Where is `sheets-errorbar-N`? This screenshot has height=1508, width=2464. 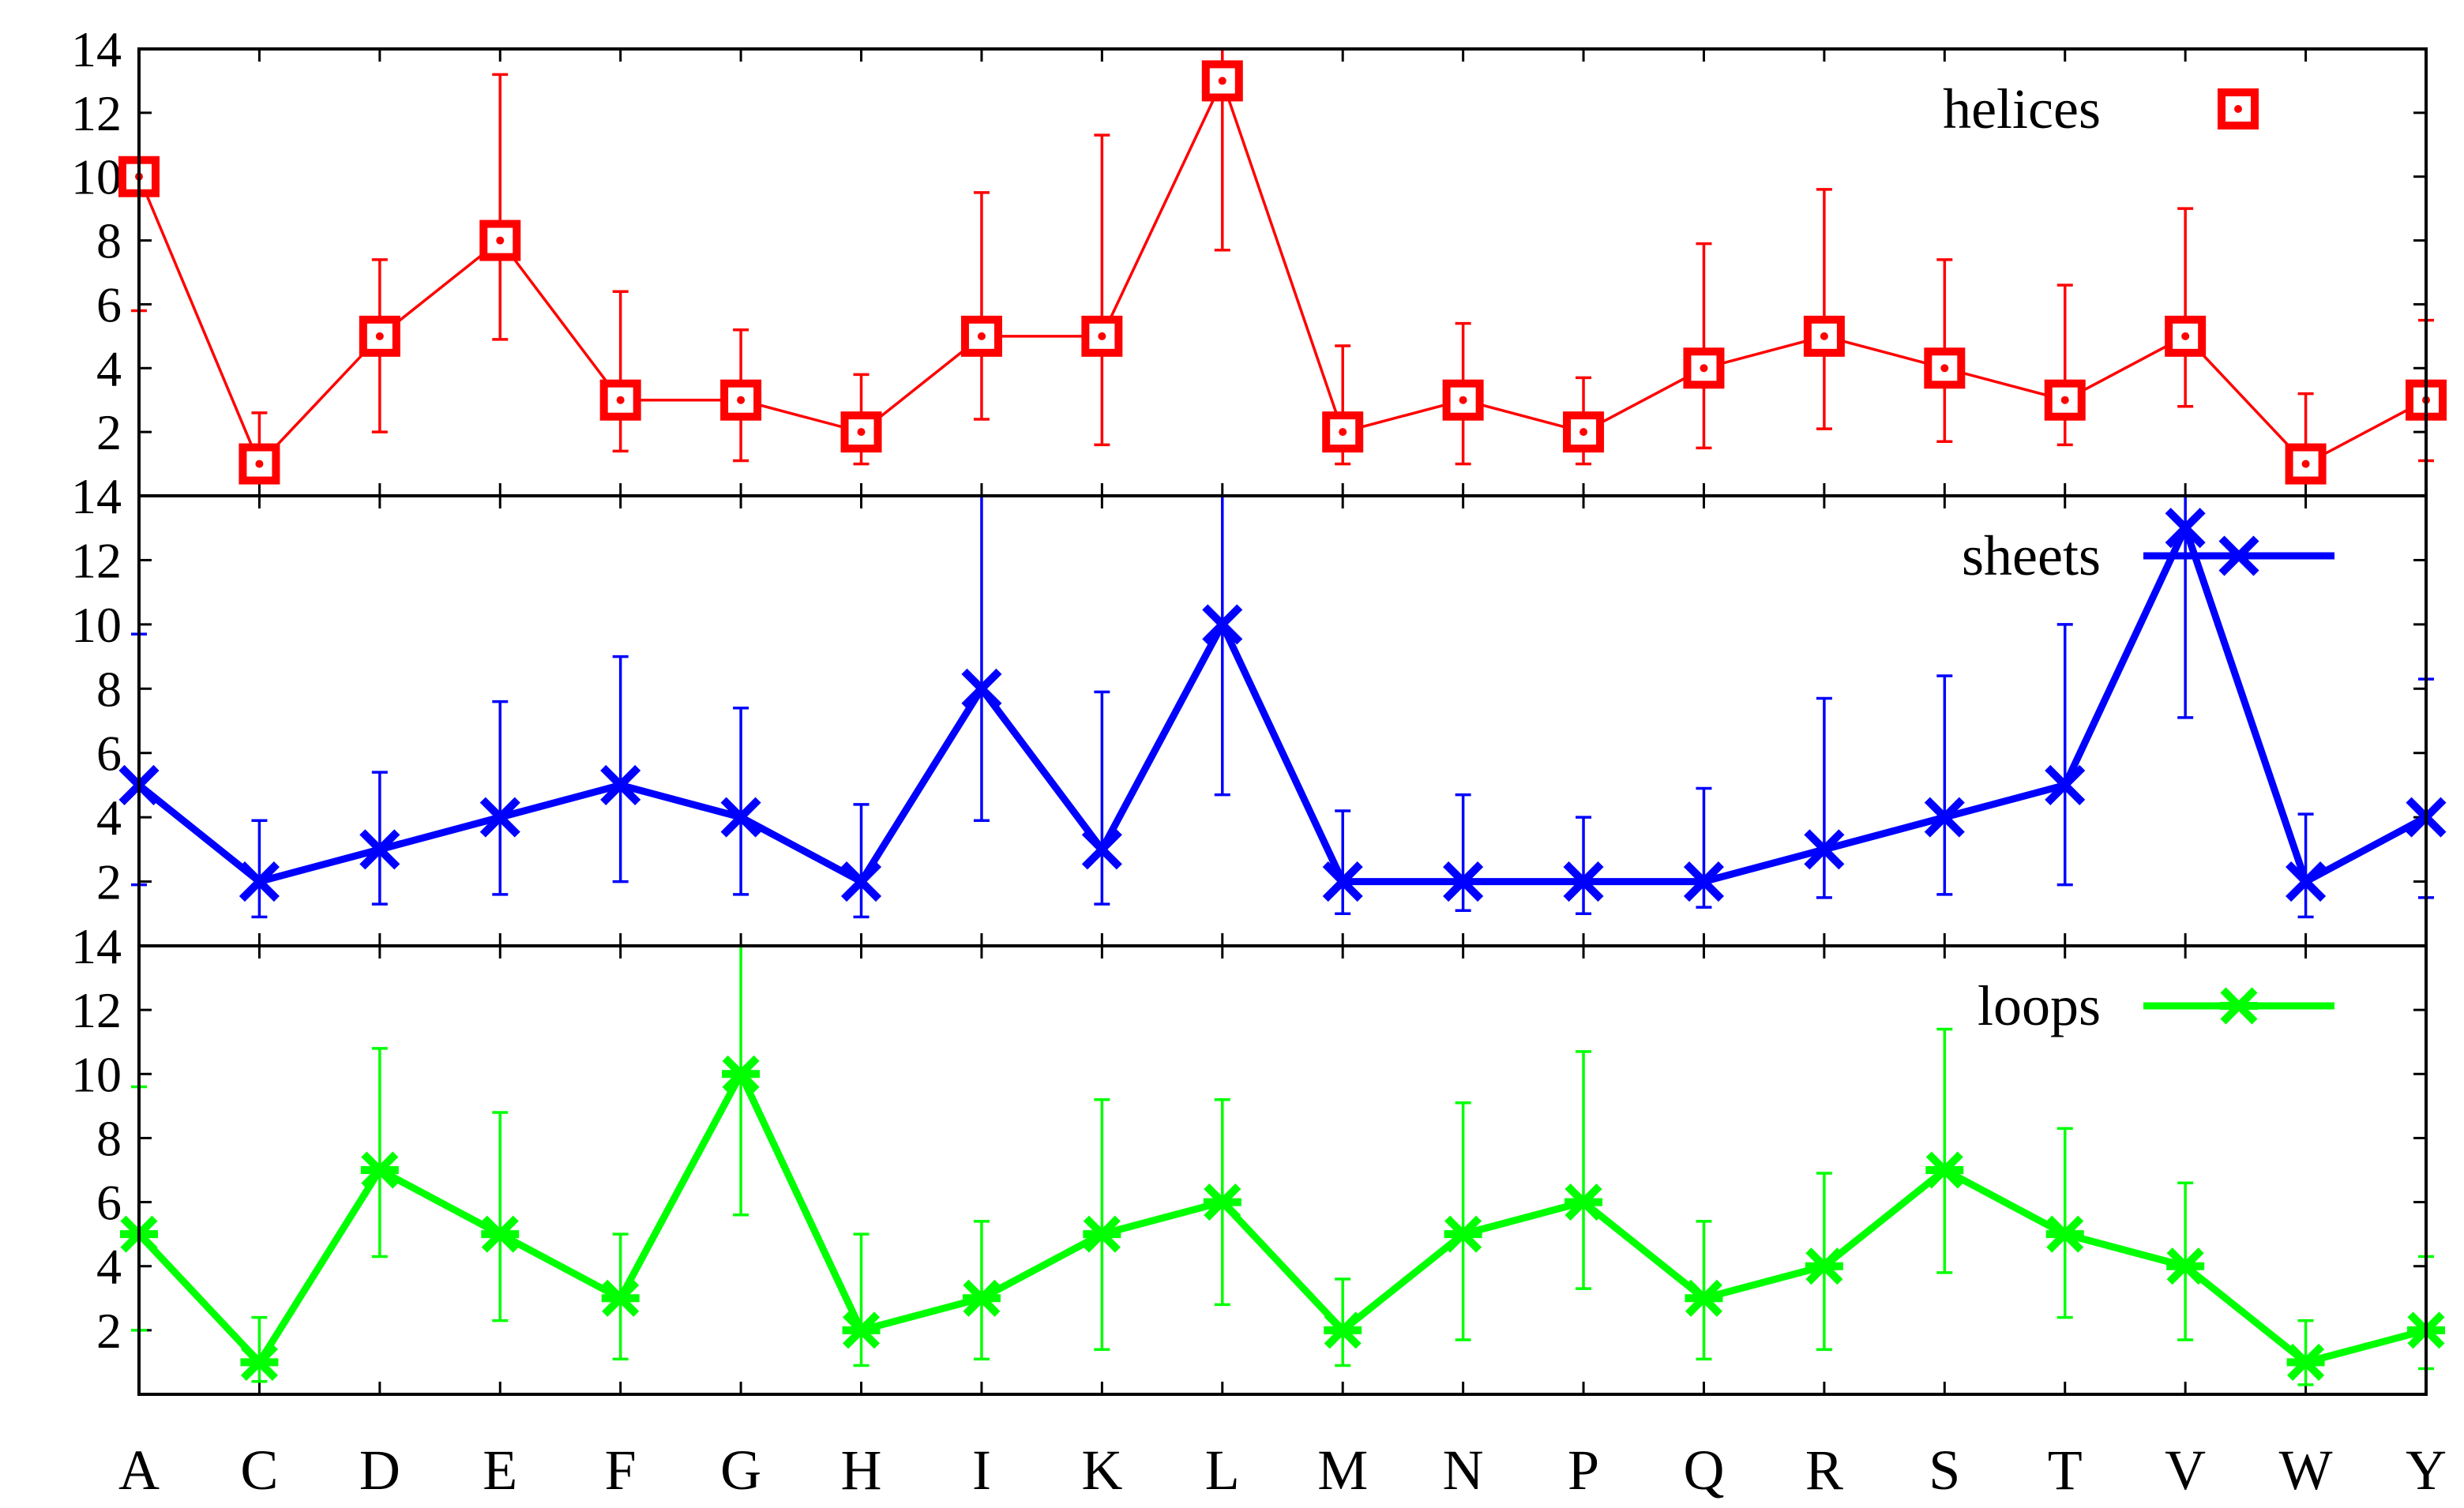 sheets-errorbar-N is located at coordinates (1463, 852).